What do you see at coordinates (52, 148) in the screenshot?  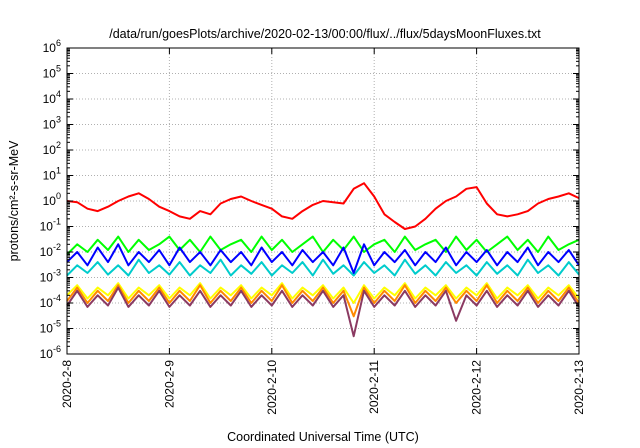 I see `y-tick-label: 10²` at bounding box center [52, 148].